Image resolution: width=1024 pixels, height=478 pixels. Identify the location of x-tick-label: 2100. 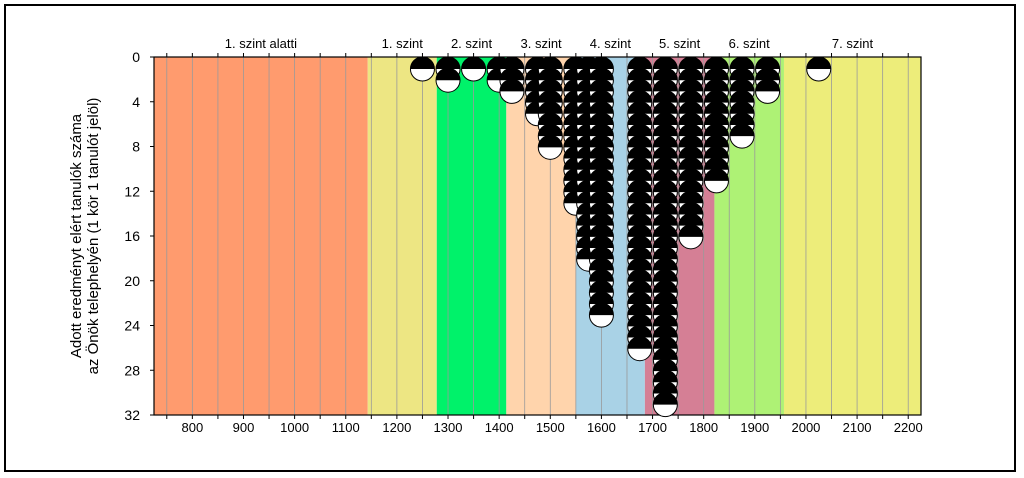
(857, 427).